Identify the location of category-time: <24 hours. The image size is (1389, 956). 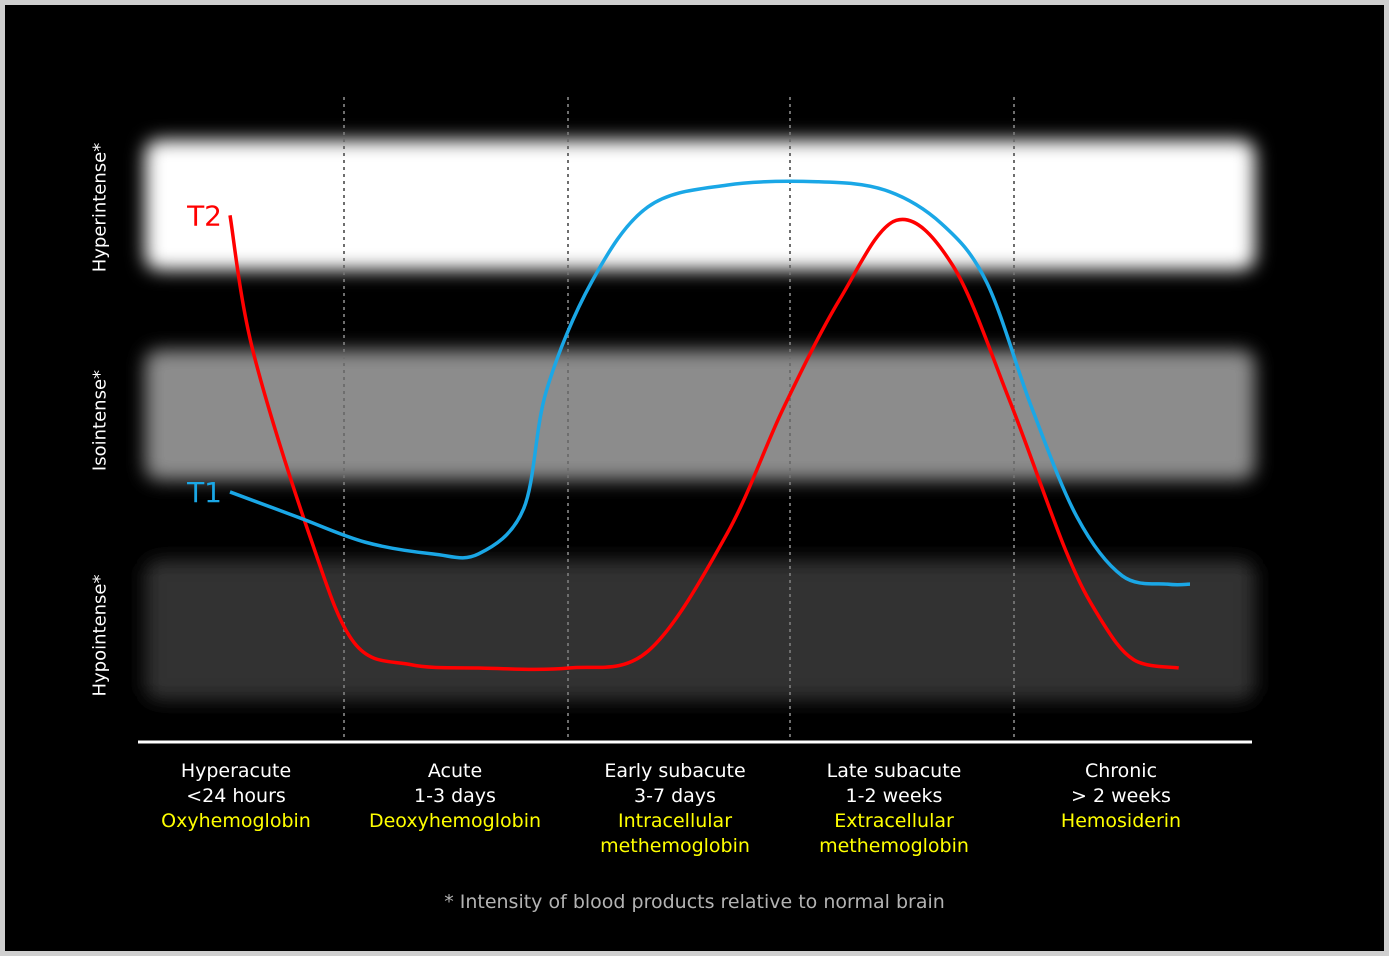
(236, 796).